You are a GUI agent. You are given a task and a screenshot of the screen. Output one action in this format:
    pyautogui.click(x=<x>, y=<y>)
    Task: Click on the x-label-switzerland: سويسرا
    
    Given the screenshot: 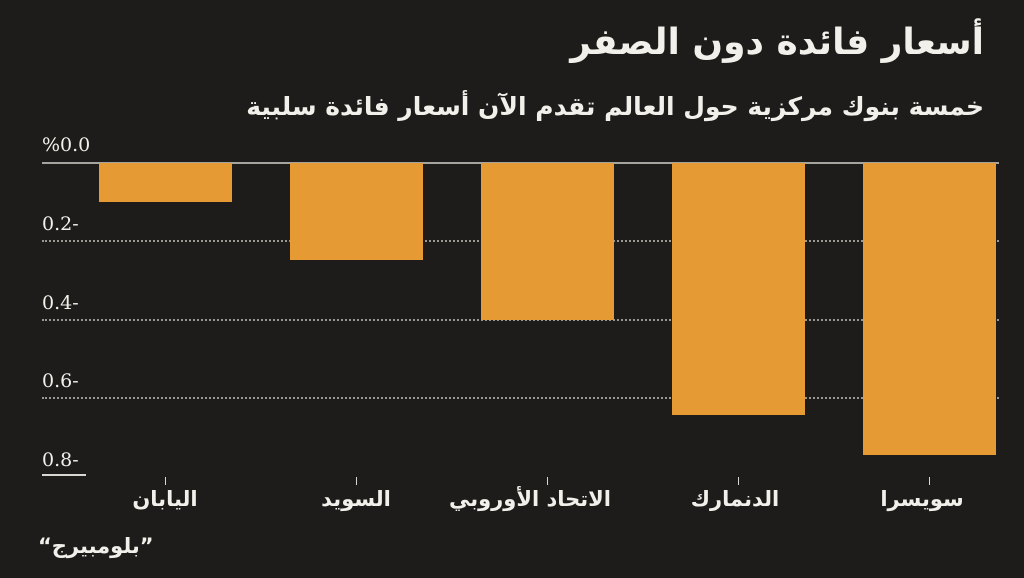 What is the action you would take?
    pyautogui.click(x=922, y=499)
    